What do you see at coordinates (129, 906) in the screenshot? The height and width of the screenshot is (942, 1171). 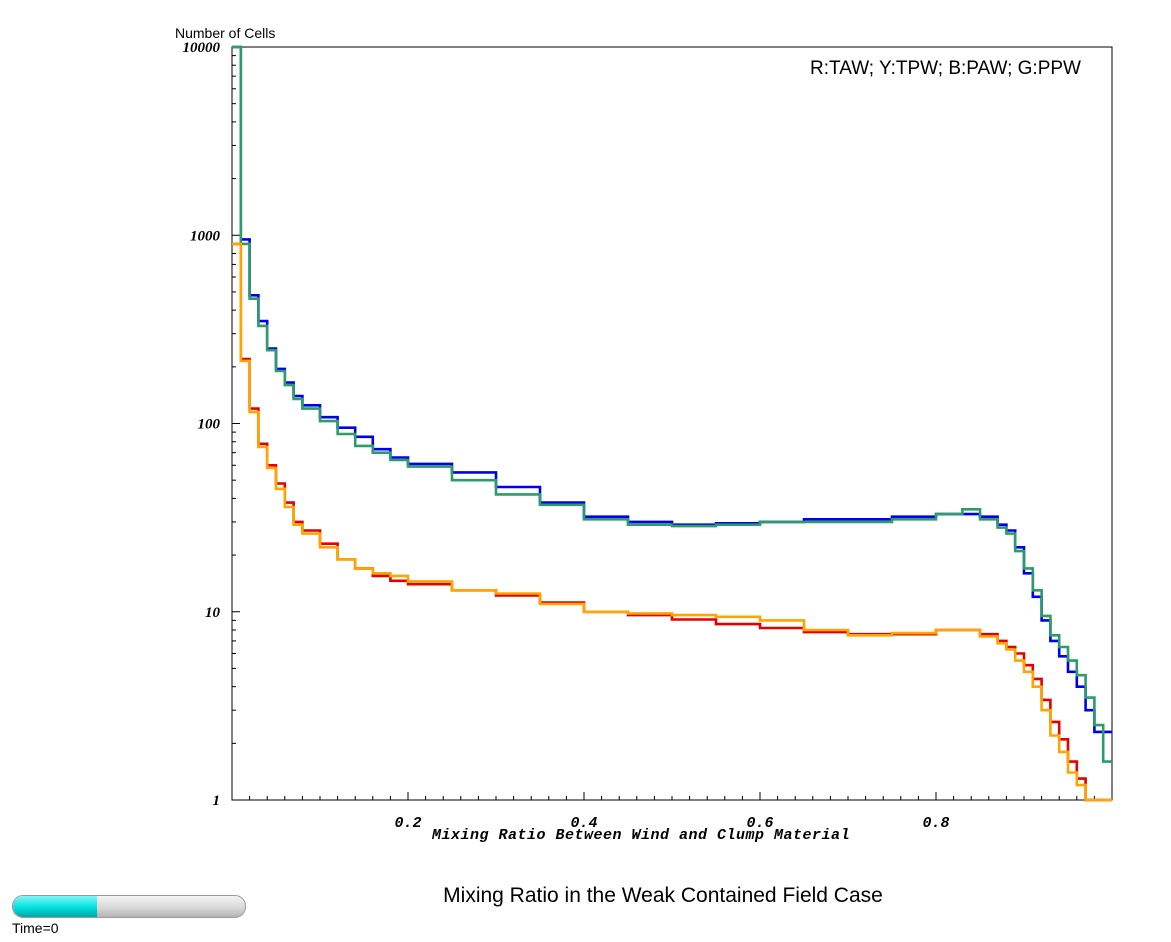 I see `time-slider` at bounding box center [129, 906].